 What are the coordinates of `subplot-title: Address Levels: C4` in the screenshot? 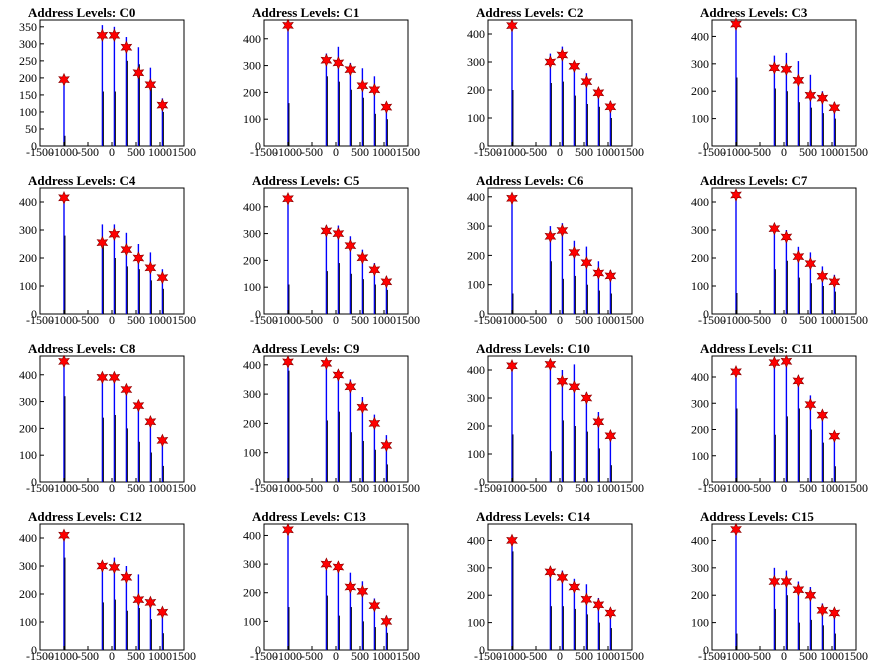 It's located at (82, 180).